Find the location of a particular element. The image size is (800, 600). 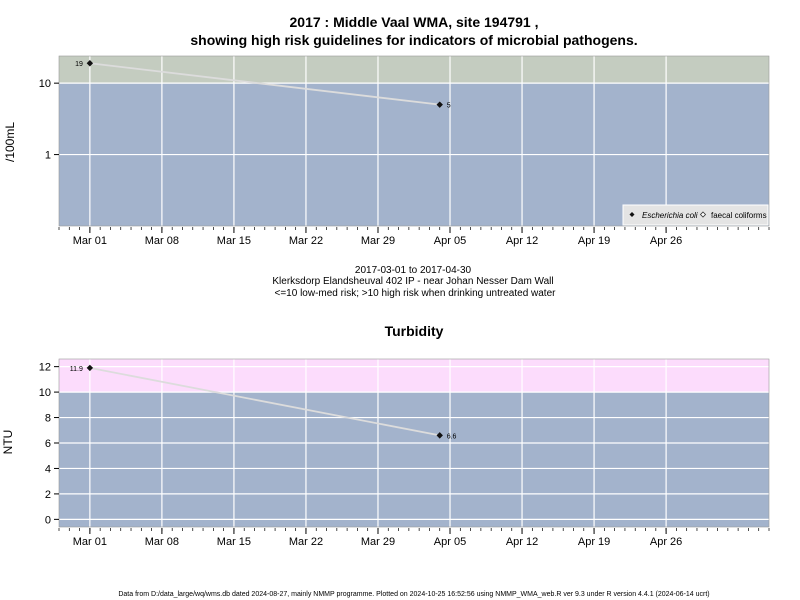

ecoli-high-risk-band is located at coordinates (414, 70).